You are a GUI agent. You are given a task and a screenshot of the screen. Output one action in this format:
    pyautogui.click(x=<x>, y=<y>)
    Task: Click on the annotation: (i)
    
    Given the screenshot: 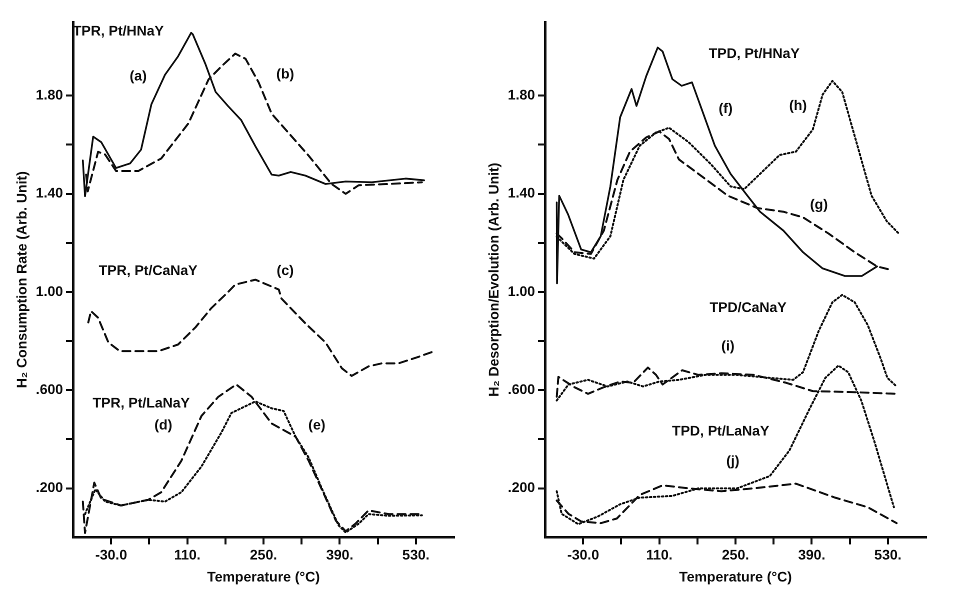 What is the action you would take?
    pyautogui.click(x=728, y=346)
    